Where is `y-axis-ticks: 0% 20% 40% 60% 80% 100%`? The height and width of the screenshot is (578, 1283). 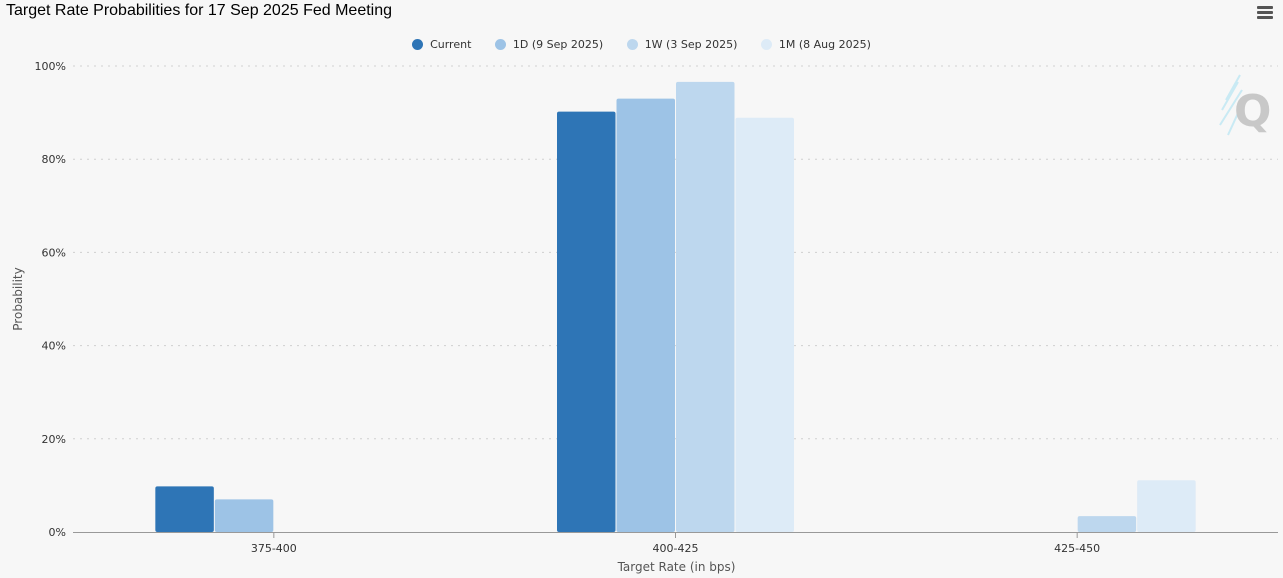
y-axis-ticks: 0% 20% 40% 60% 80% 100% is located at coordinates (50, 299).